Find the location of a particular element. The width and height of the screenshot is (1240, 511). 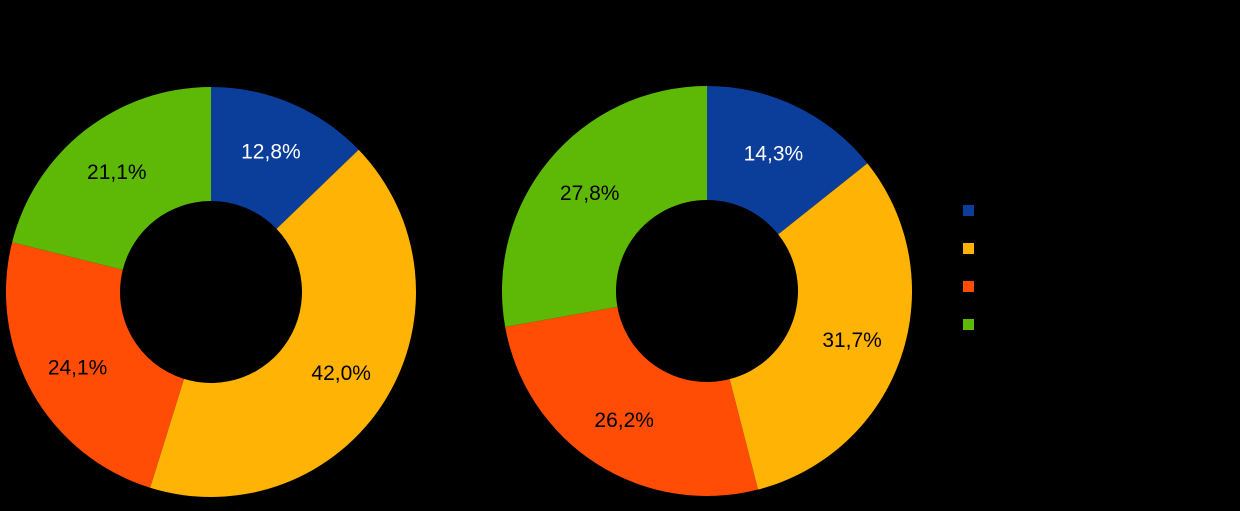

slice-label: 12,8% is located at coordinates (271, 152).